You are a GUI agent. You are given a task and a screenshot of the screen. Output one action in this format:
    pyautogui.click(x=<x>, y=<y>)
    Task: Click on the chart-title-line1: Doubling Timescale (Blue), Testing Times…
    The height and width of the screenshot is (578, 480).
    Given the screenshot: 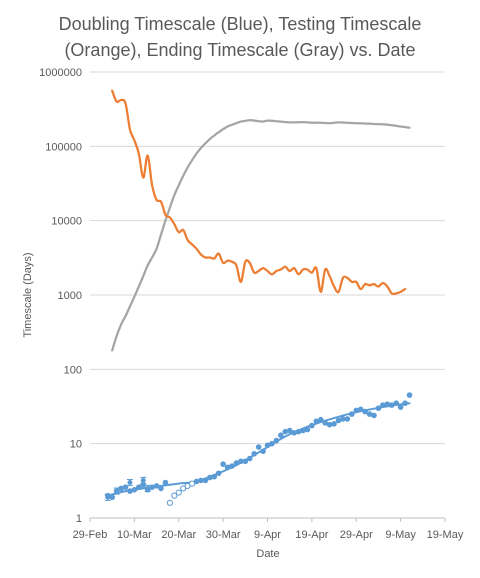 What is the action you would take?
    pyautogui.click(x=240, y=24)
    